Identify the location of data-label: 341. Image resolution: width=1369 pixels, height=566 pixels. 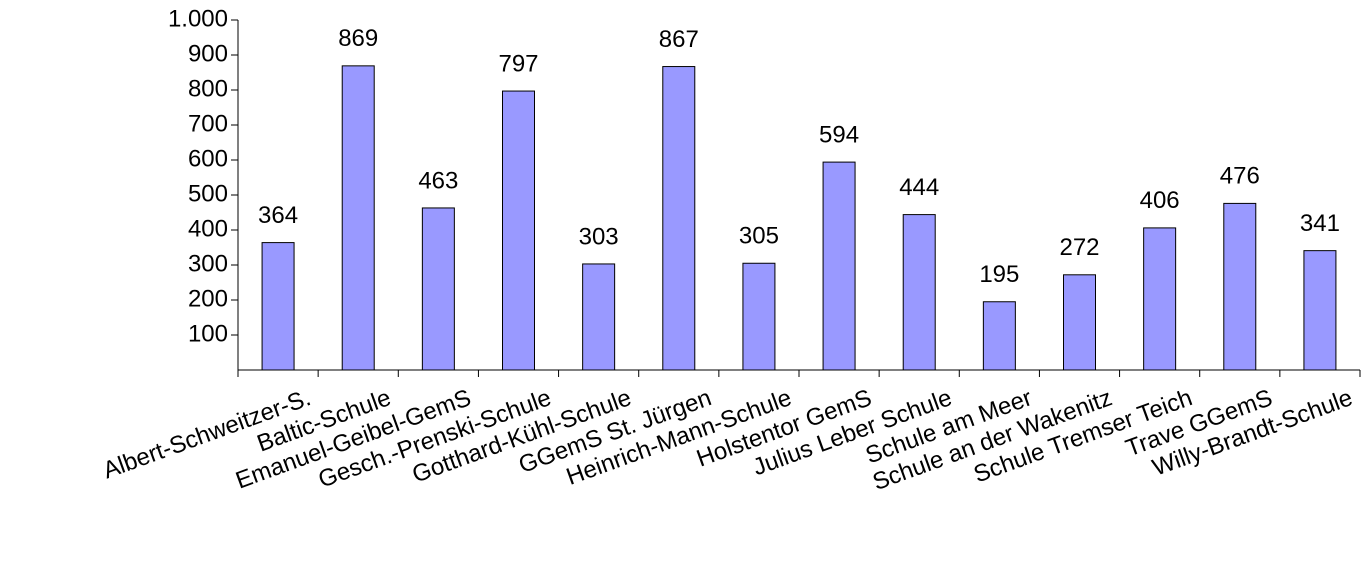
(1320, 223).